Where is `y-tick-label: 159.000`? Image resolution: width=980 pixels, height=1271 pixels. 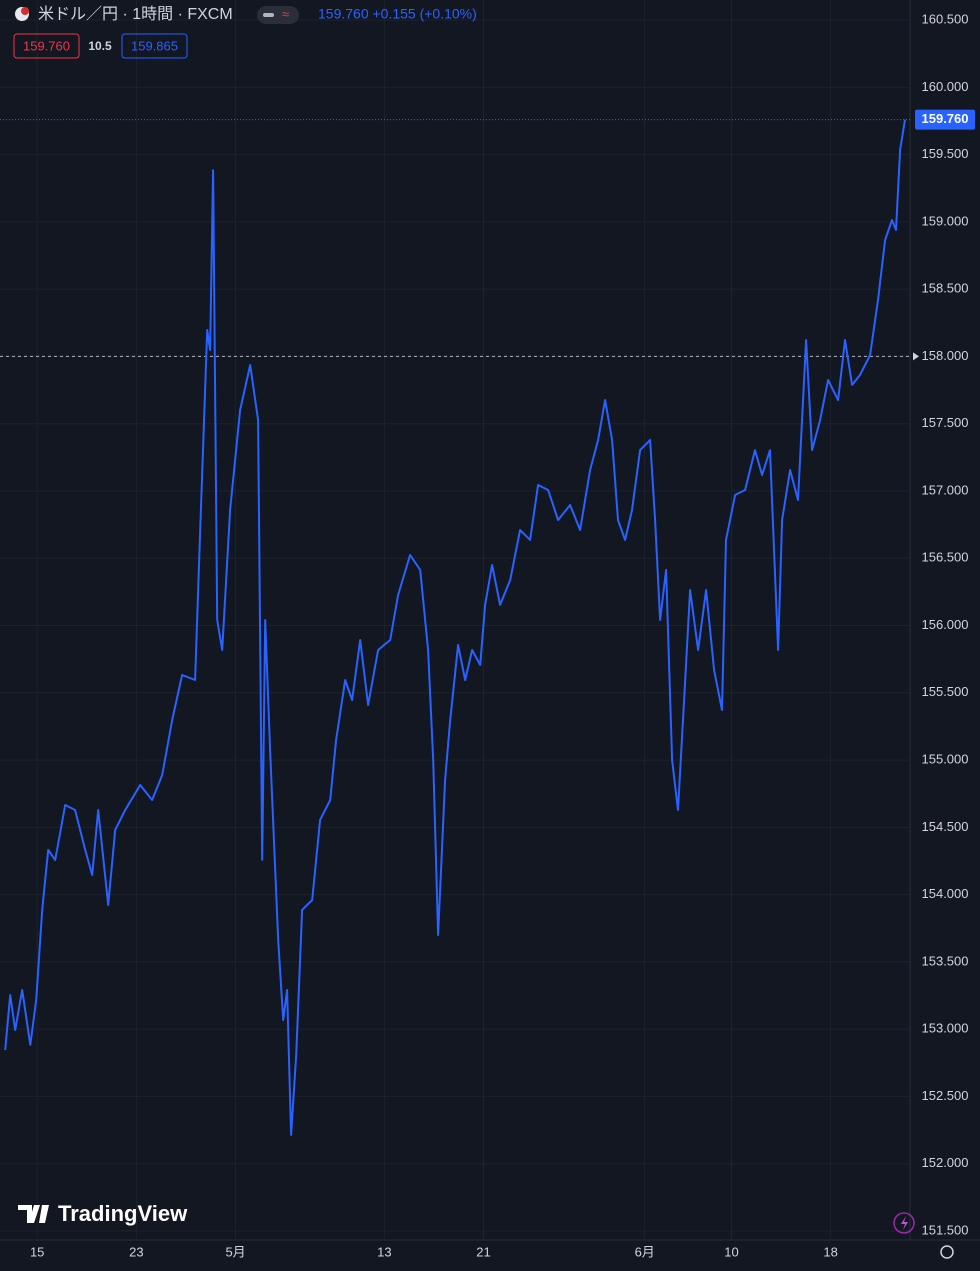
y-tick-label: 159.000 is located at coordinates (945, 220).